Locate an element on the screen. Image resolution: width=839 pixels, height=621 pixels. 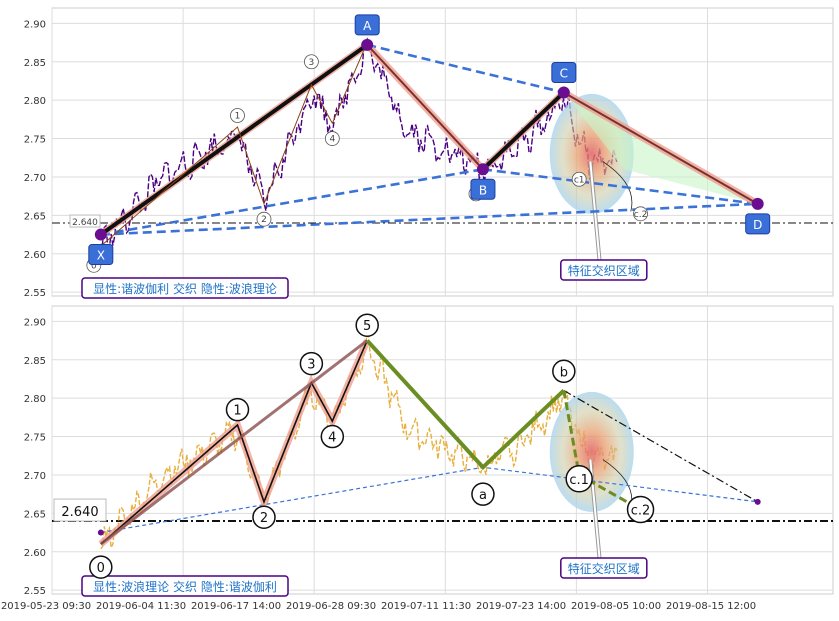
harmonic-label: A is located at coordinates (367, 26).